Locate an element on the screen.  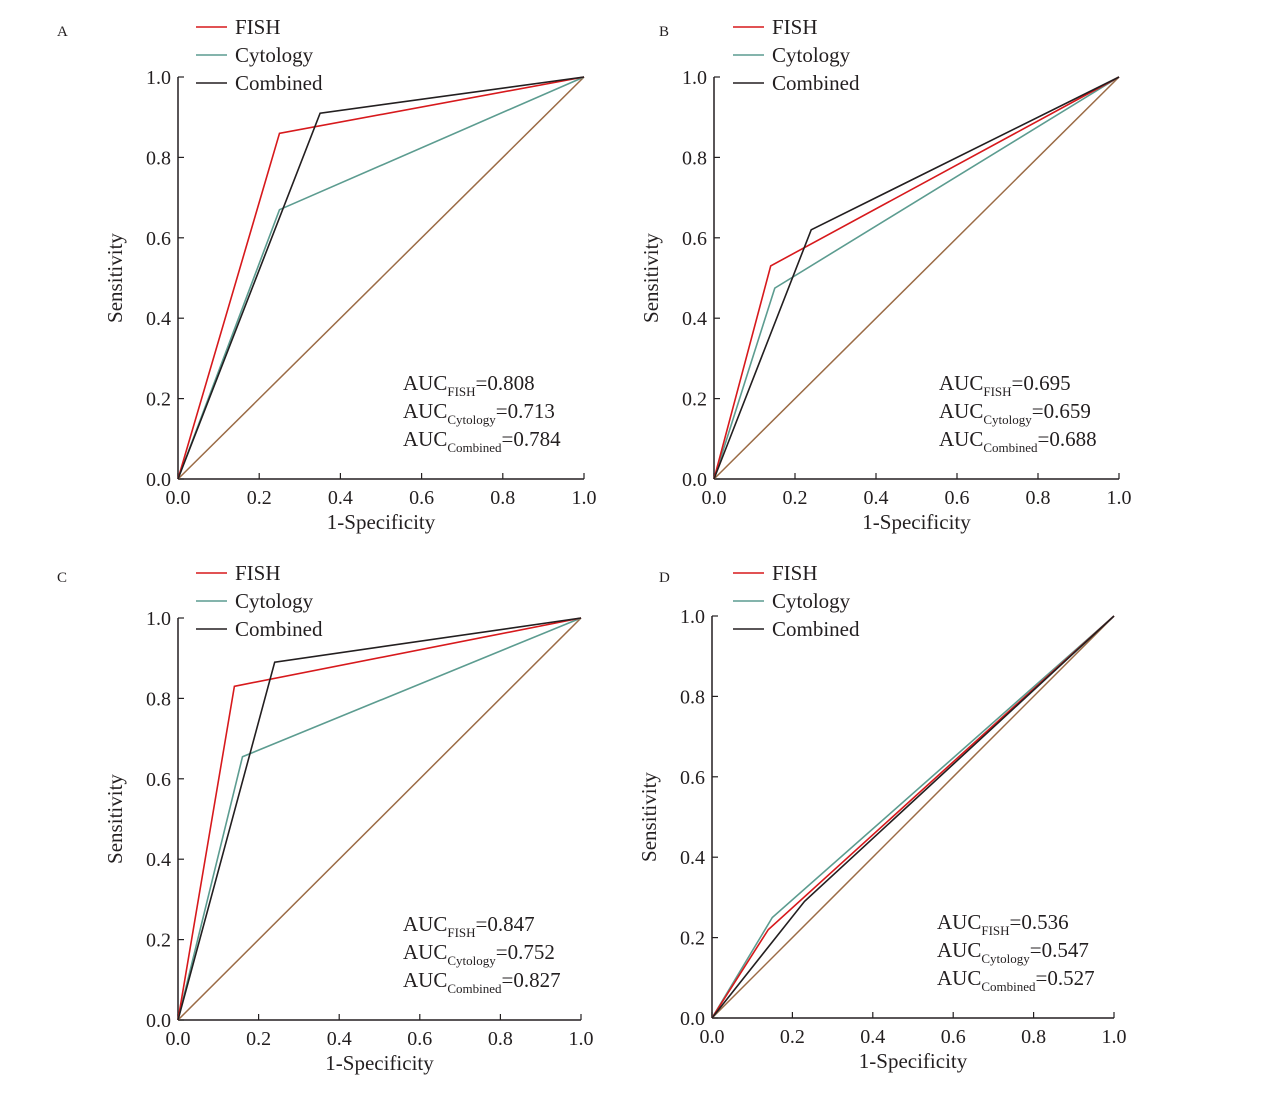
auc-value: =0.688 is located at coordinates (1067, 439).